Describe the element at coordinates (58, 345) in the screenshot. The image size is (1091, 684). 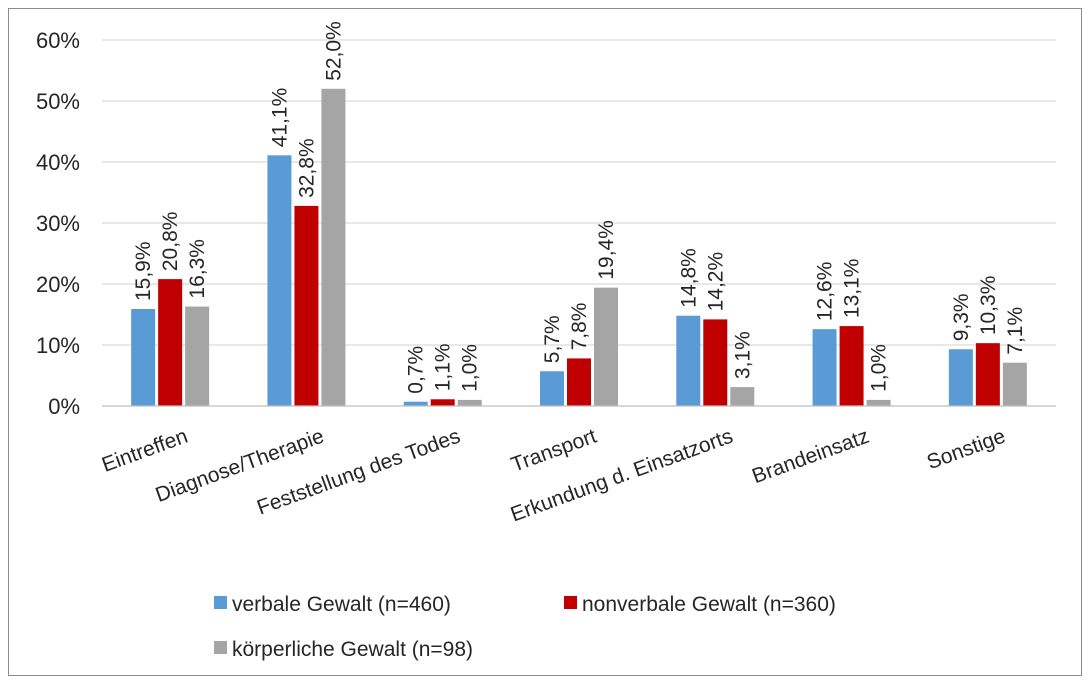
I see `y-tick-label: 10%` at that location.